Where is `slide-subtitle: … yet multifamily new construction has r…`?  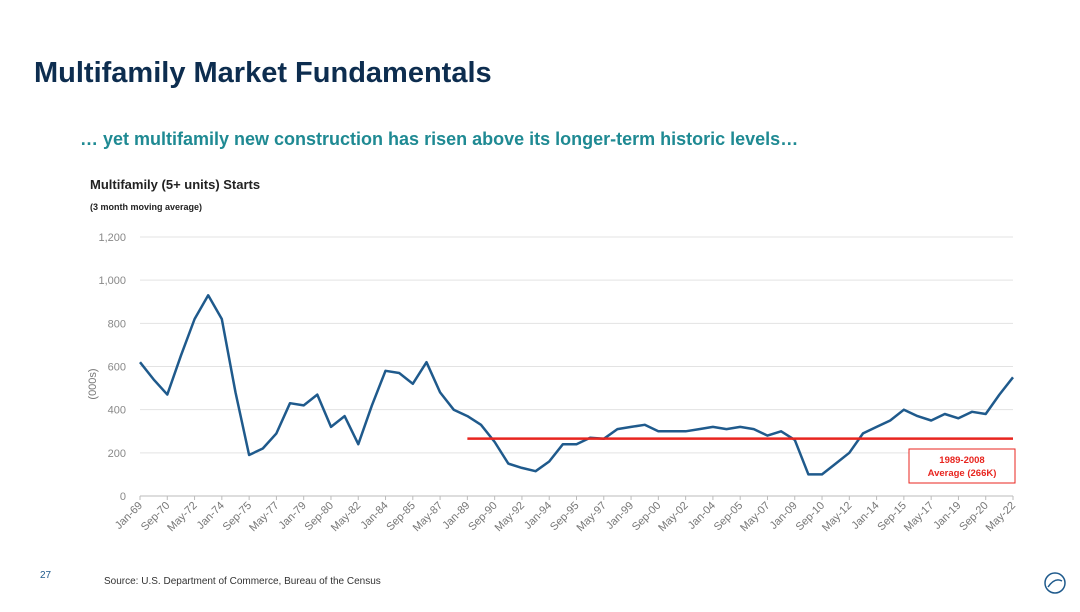 slide-subtitle: … yet multifamily new construction has r… is located at coordinates (439, 139).